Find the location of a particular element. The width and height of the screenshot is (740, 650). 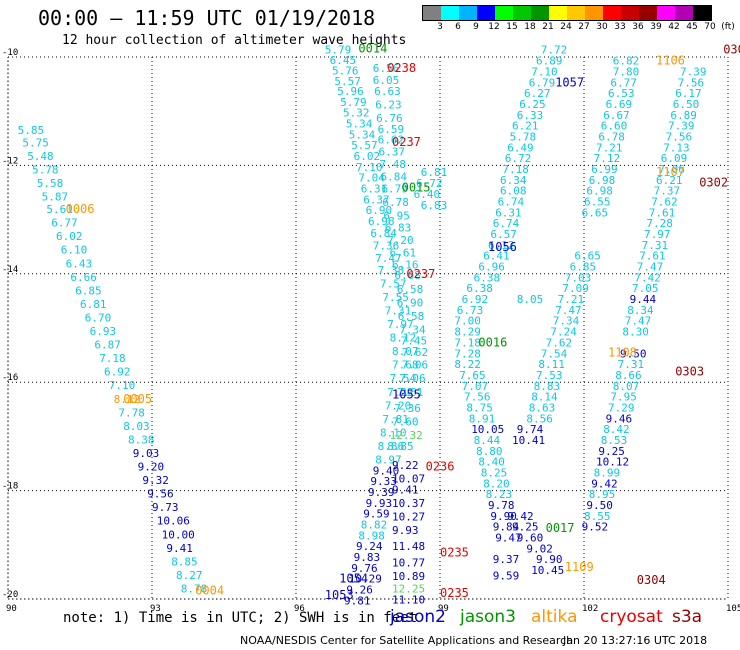

legend-s3a: s3a is located at coordinates (687, 617).